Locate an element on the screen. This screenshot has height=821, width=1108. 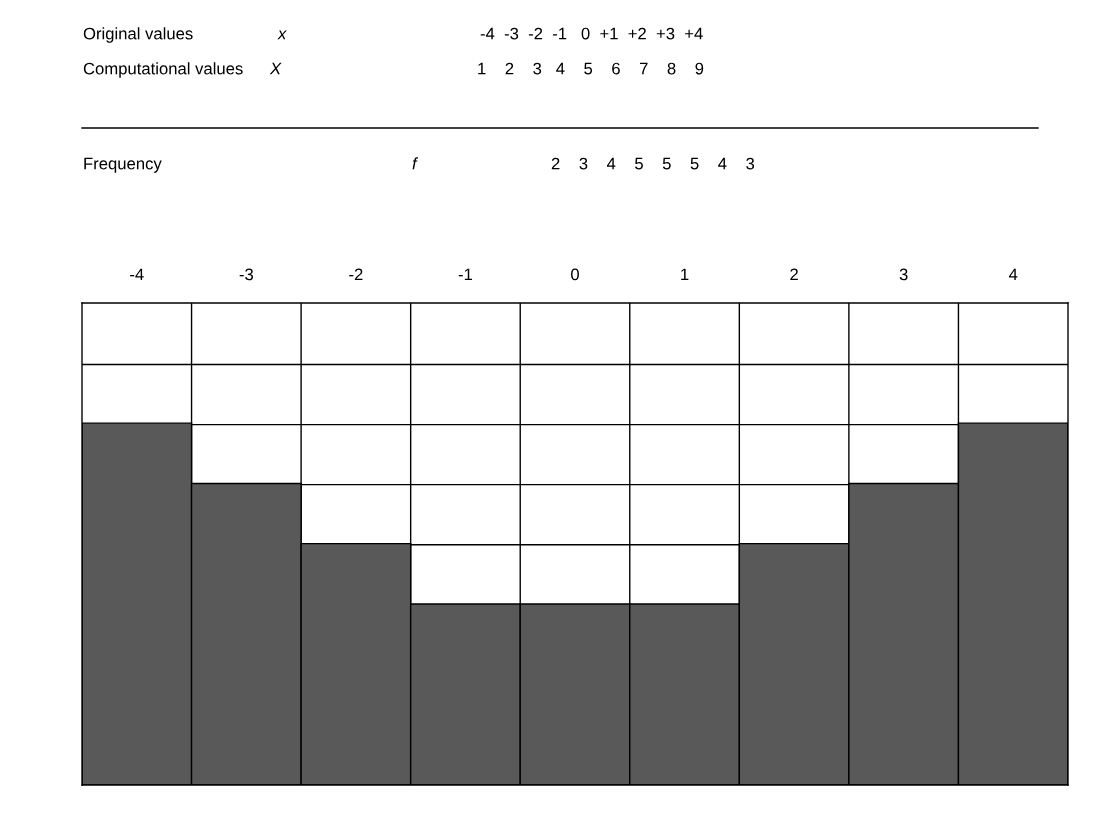
text: 1 2 3 4 5 6 7 8 9 is located at coordinates (591, 68).